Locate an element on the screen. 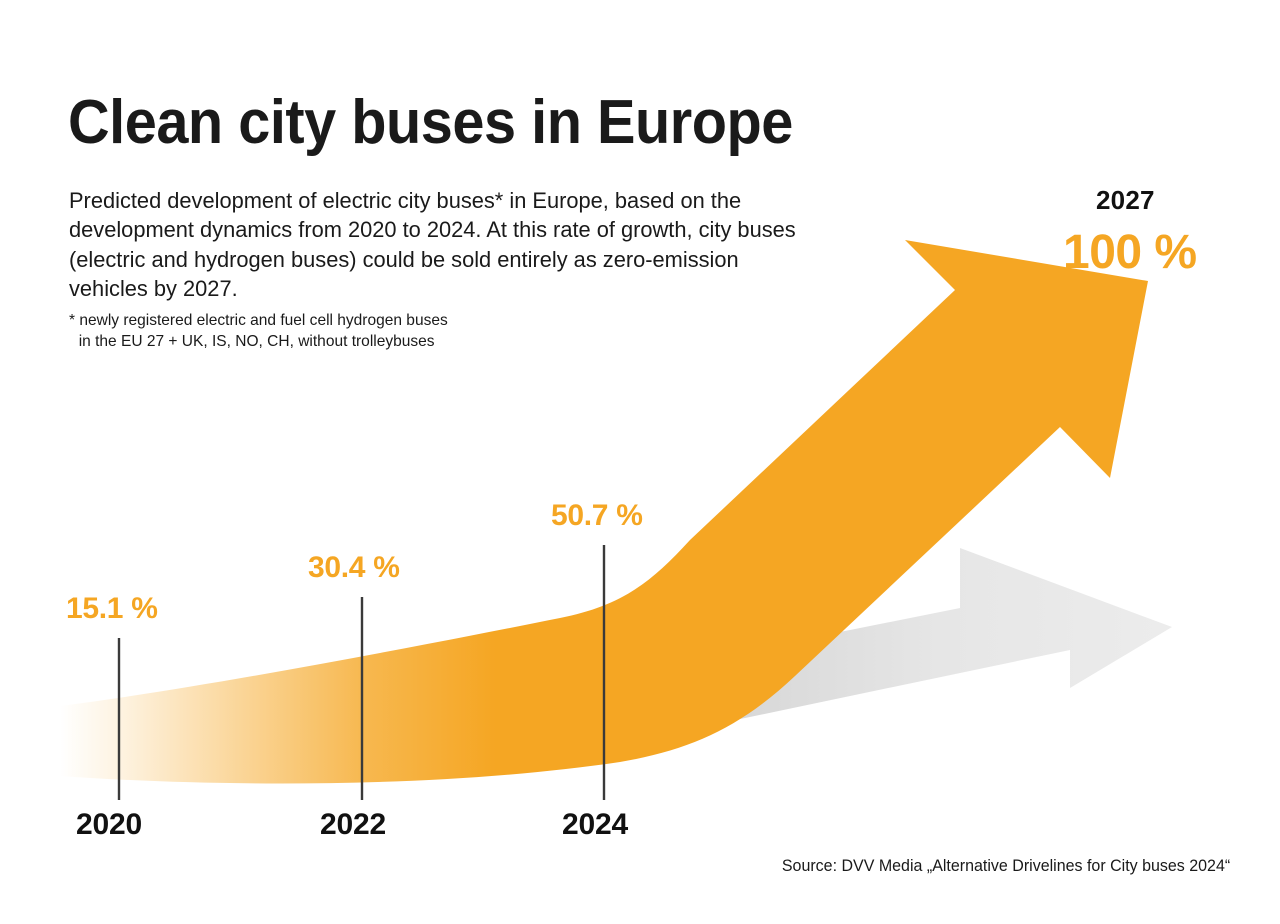 The width and height of the screenshot is (1280, 924). value-label-2022: 30.4 % is located at coordinates (354, 567).